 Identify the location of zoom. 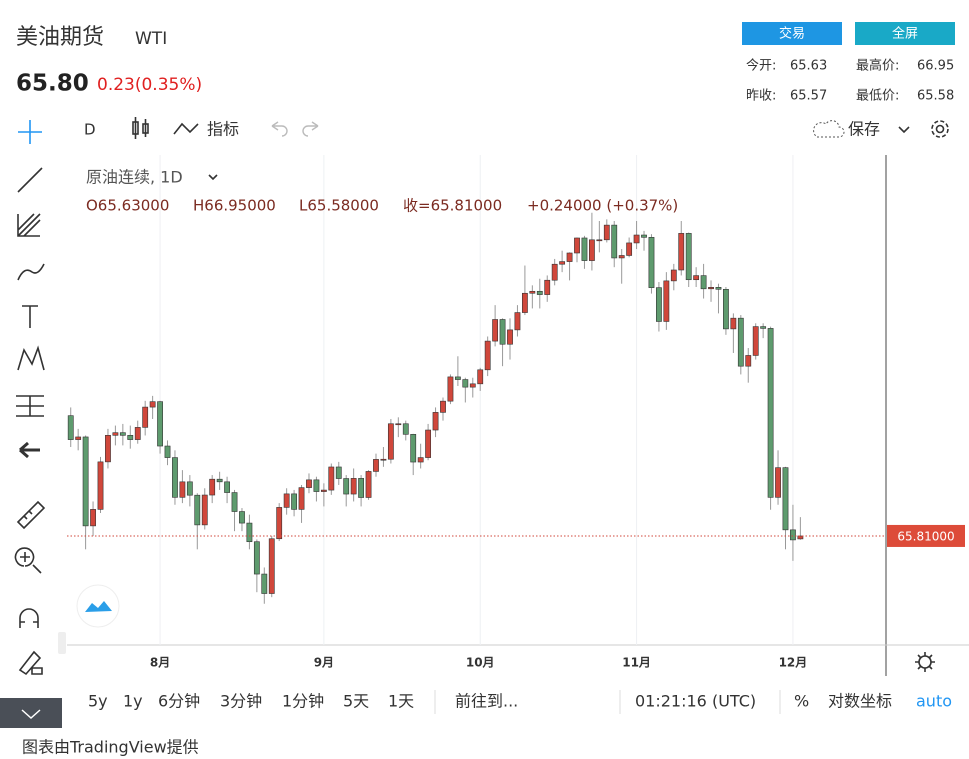
(28, 560).